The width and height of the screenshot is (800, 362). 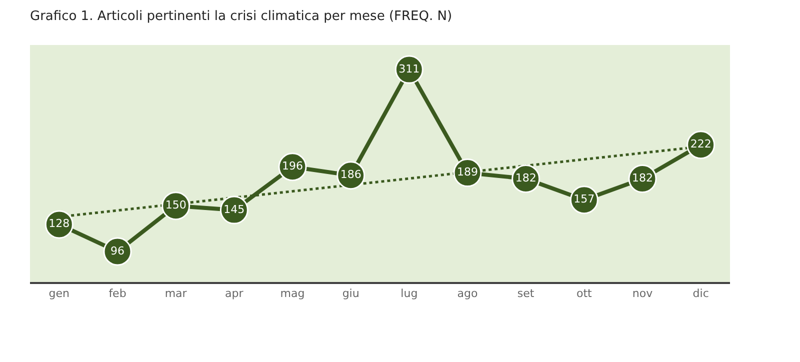 What do you see at coordinates (292, 166) in the screenshot?
I see `data-label: 196` at bounding box center [292, 166].